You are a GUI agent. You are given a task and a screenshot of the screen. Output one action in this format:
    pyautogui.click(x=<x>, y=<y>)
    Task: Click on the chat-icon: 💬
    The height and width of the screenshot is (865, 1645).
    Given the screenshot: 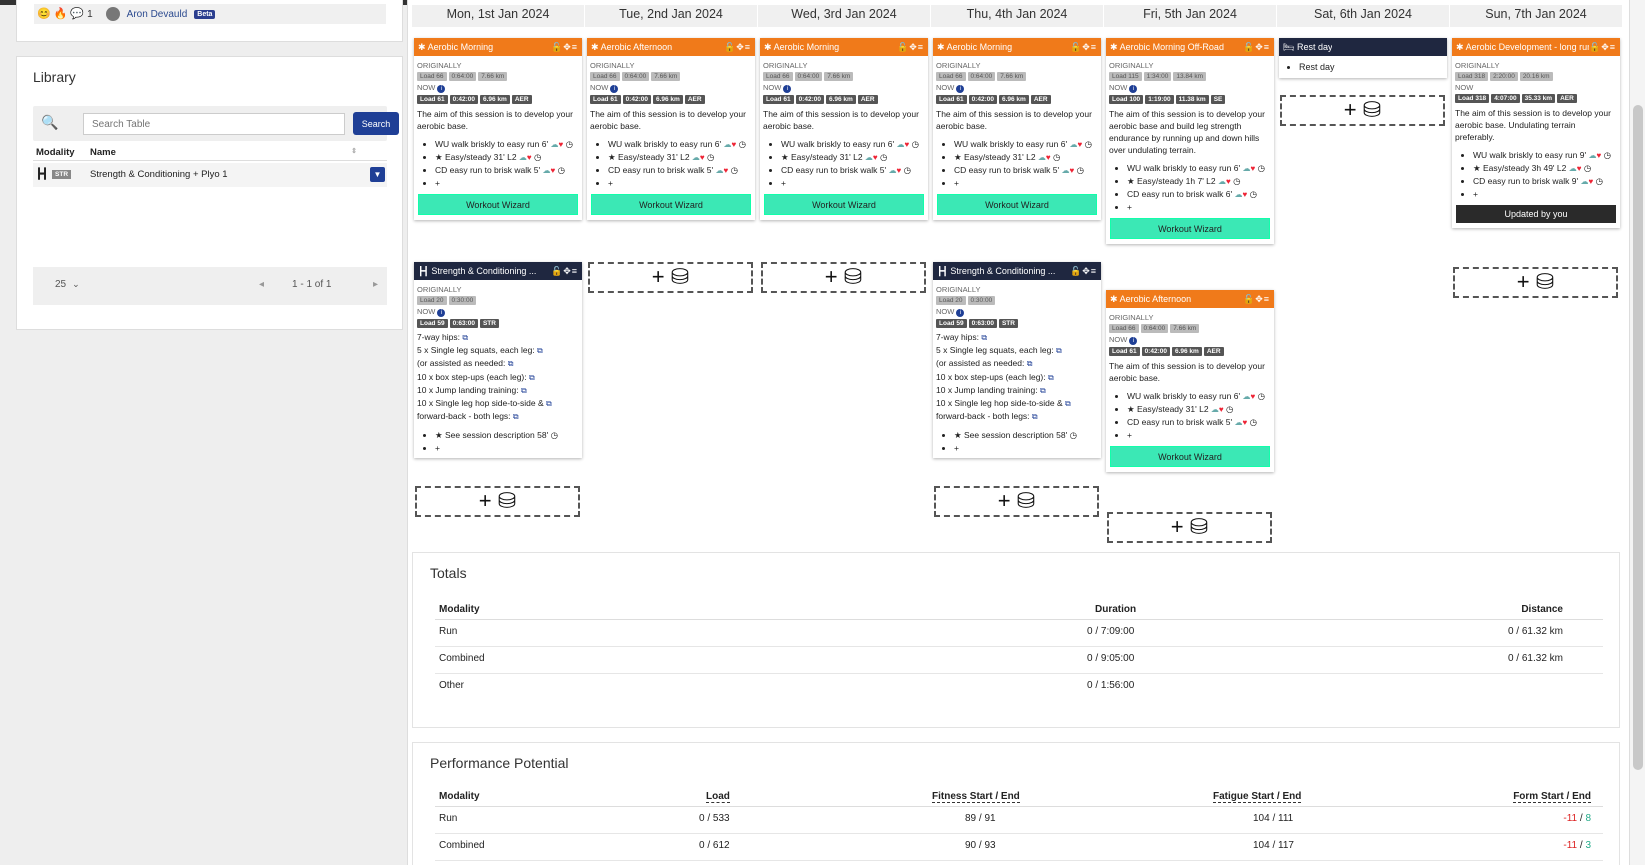 What is the action you would take?
    pyautogui.click(x=77, y=14)
    